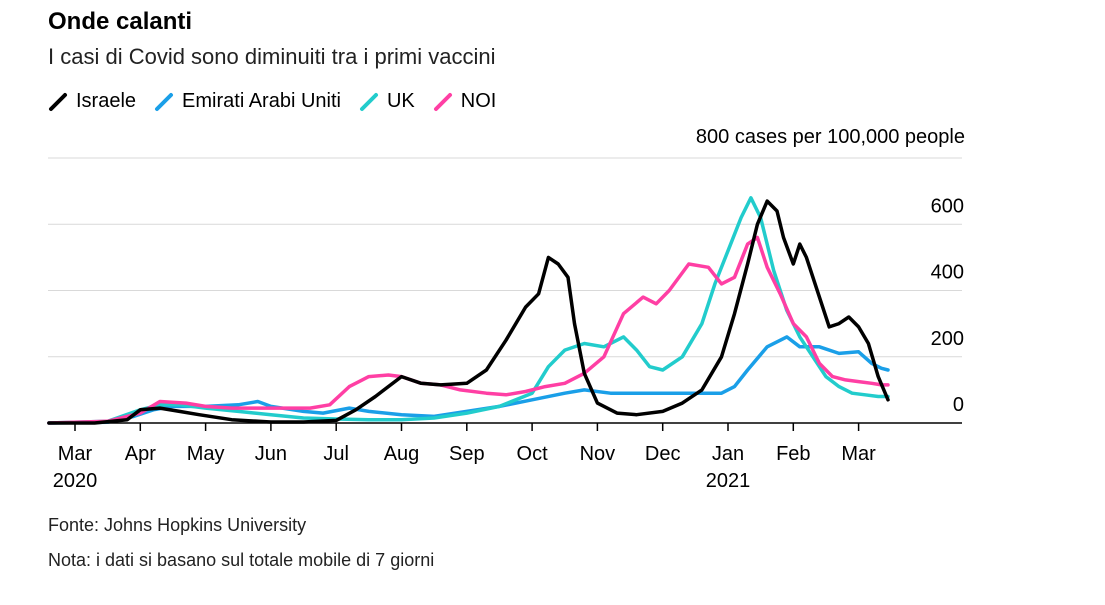  Describe the element at coordinates (177, 525) in the screenshot. I see `source-note: Fonte: Johns Hopkins University` at that location.